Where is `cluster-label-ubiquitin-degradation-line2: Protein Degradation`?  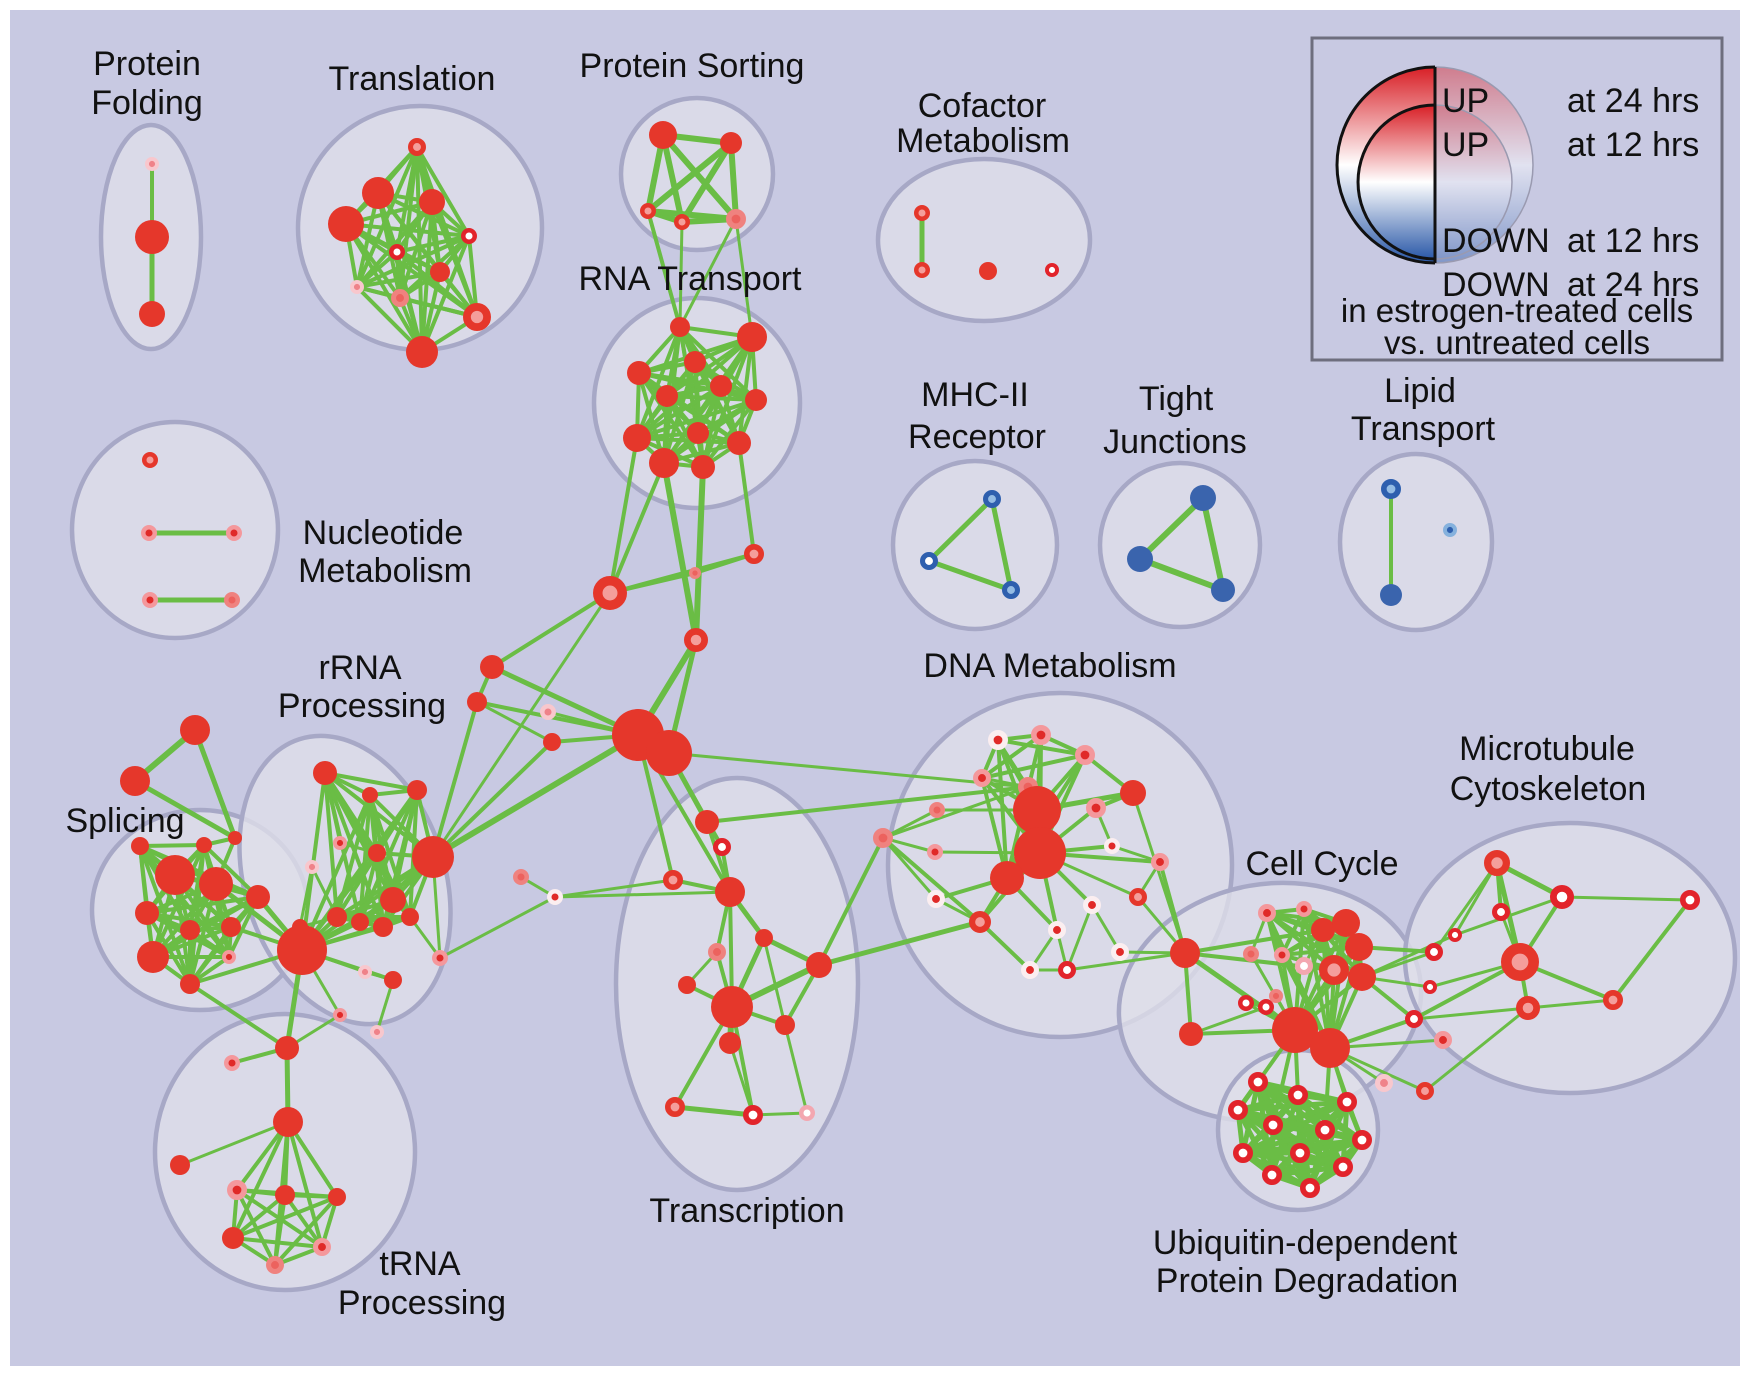 cluster-label-ubiquitin-degradation-line2: Protein Degradation is located at coordinates (1307, 1281).